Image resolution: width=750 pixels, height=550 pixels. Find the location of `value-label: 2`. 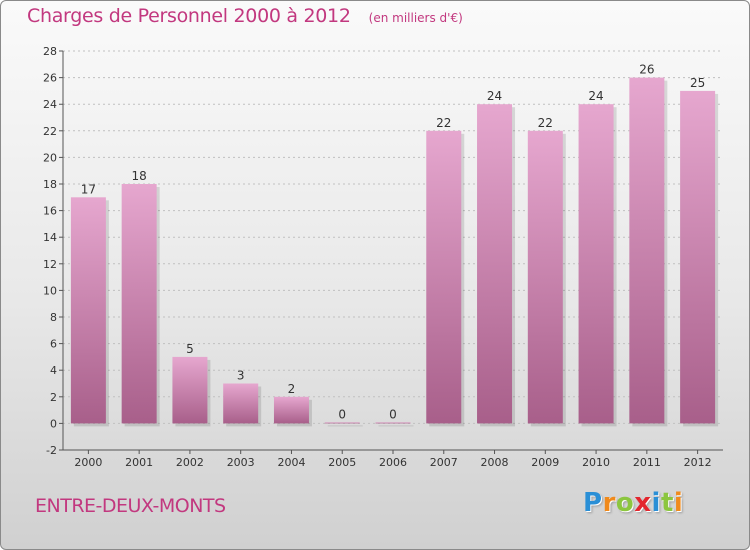

value-label: 2 is located at coordinates (292, 389).